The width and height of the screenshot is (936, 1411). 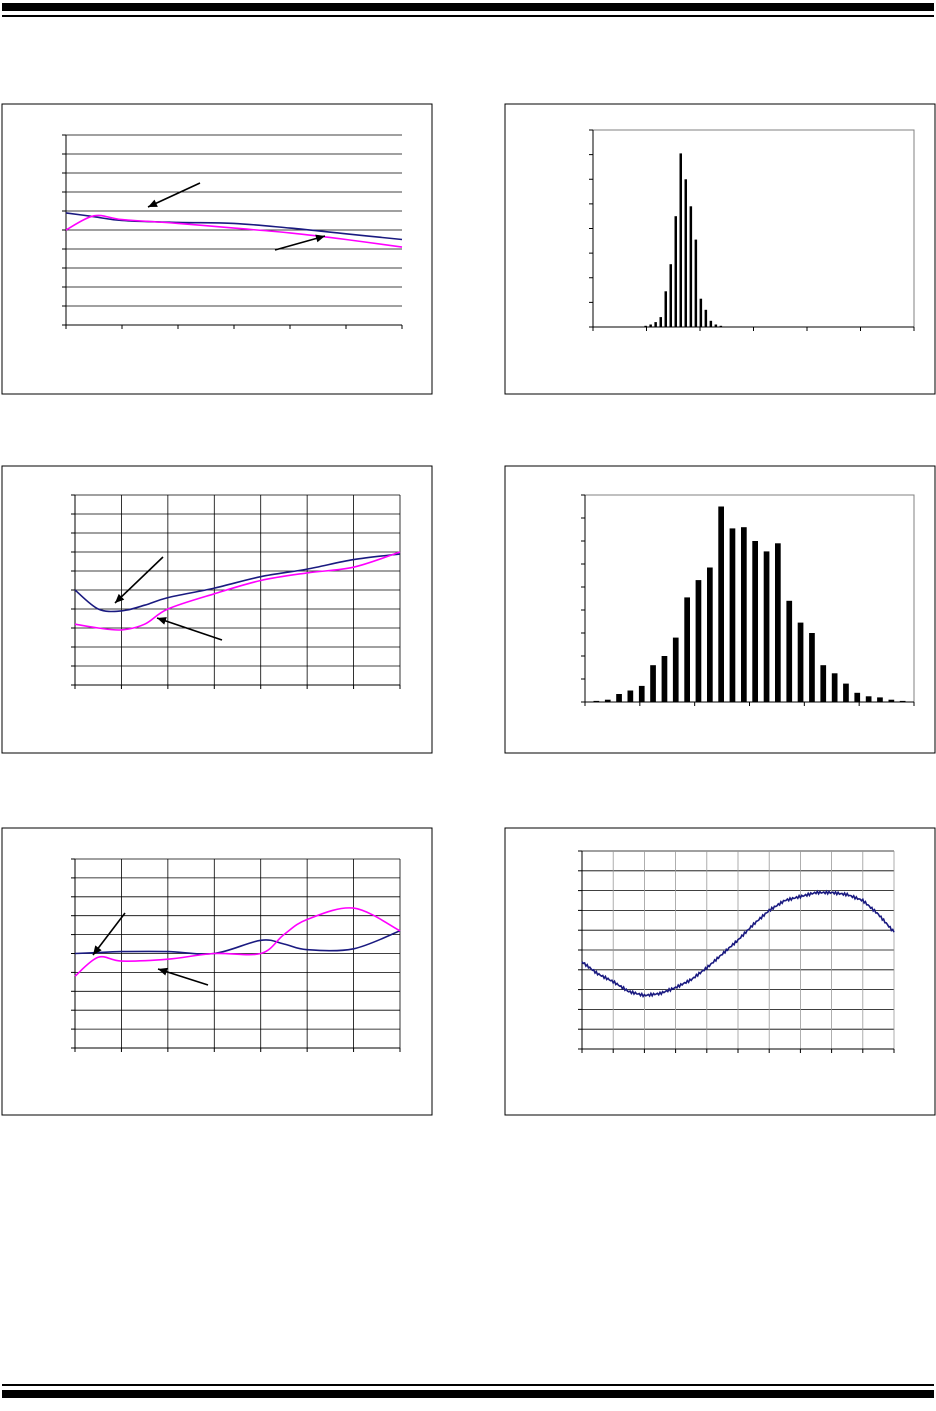 I want to click on footer-rule-thick, so click(x=468, y=1394).